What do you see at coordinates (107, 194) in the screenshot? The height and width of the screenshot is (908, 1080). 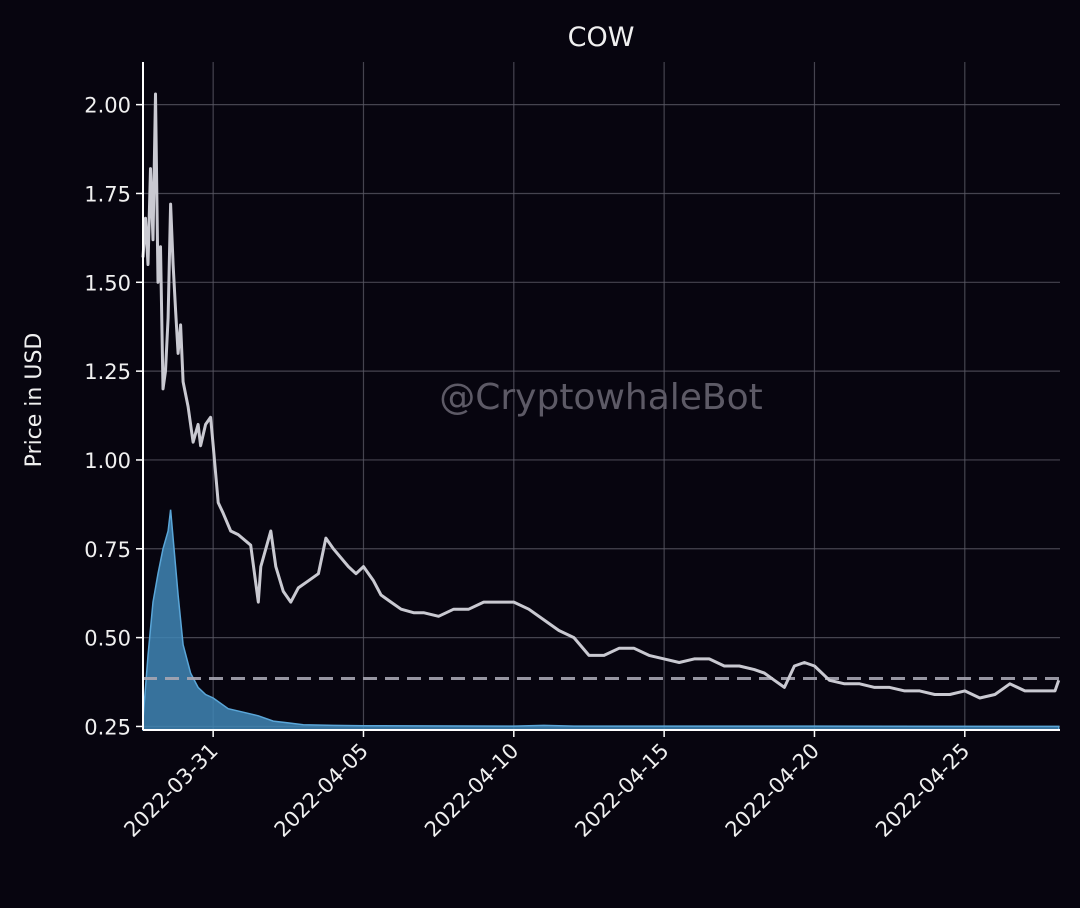 I see `y-tick-label: 1.75` at bounding box center [107, 194].